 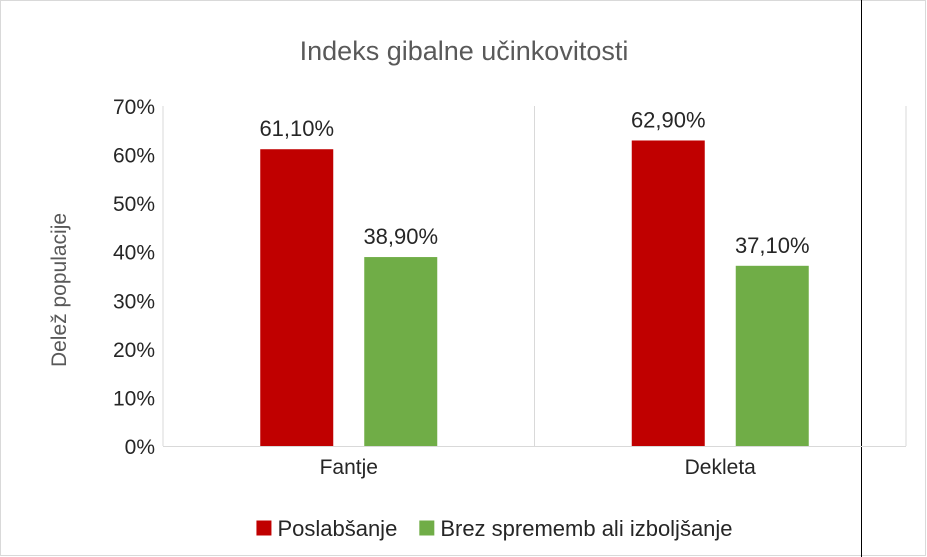 What do you see at coordinates (668, 119) in the screenshot?
I see `data-label: 62,90%` at bounding box center [668, 119].